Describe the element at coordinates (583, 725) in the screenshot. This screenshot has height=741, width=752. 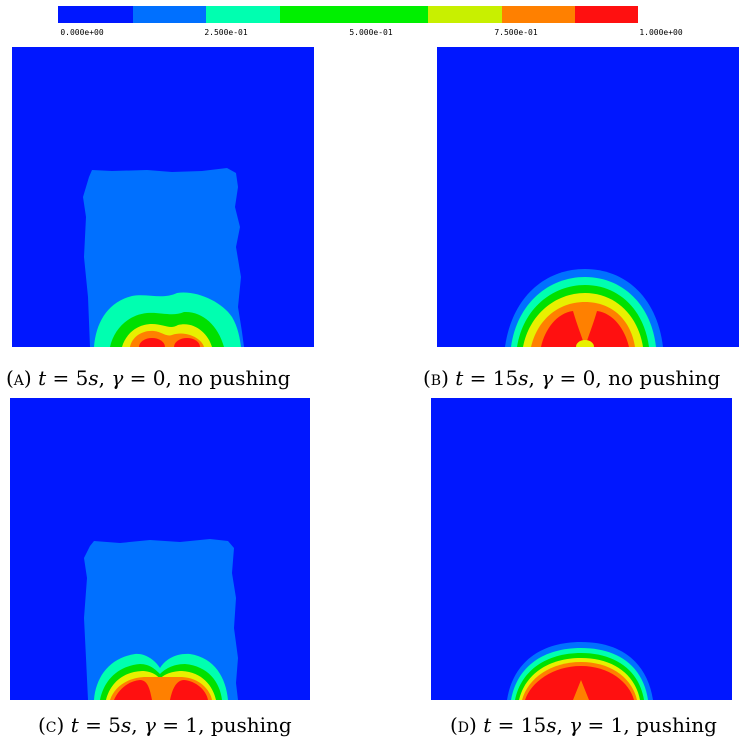
I see `caption-d: (d) t = 15s, γ = 1, pushing` at that location.